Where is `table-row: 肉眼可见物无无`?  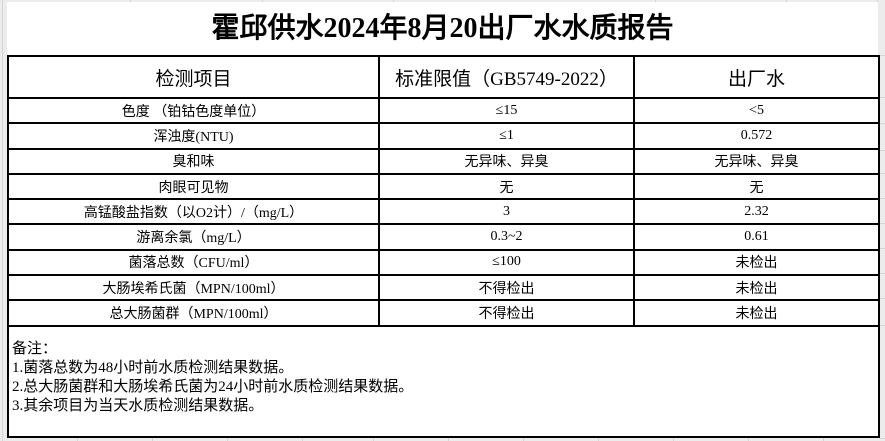
table-row: 肉眼可见物无无 is located at coordinates (443, 186).